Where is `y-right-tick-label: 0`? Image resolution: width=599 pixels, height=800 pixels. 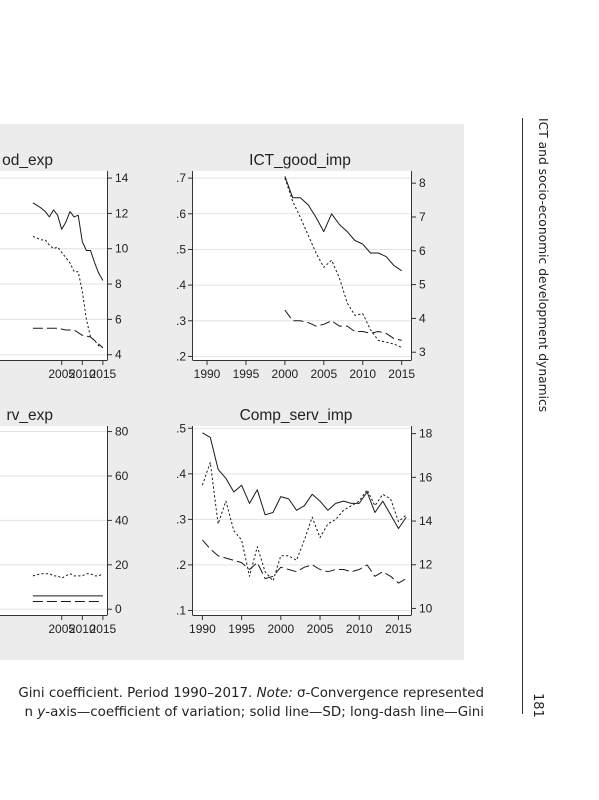 y-right-tick-label: 0 is located at coordinates (118, 609).